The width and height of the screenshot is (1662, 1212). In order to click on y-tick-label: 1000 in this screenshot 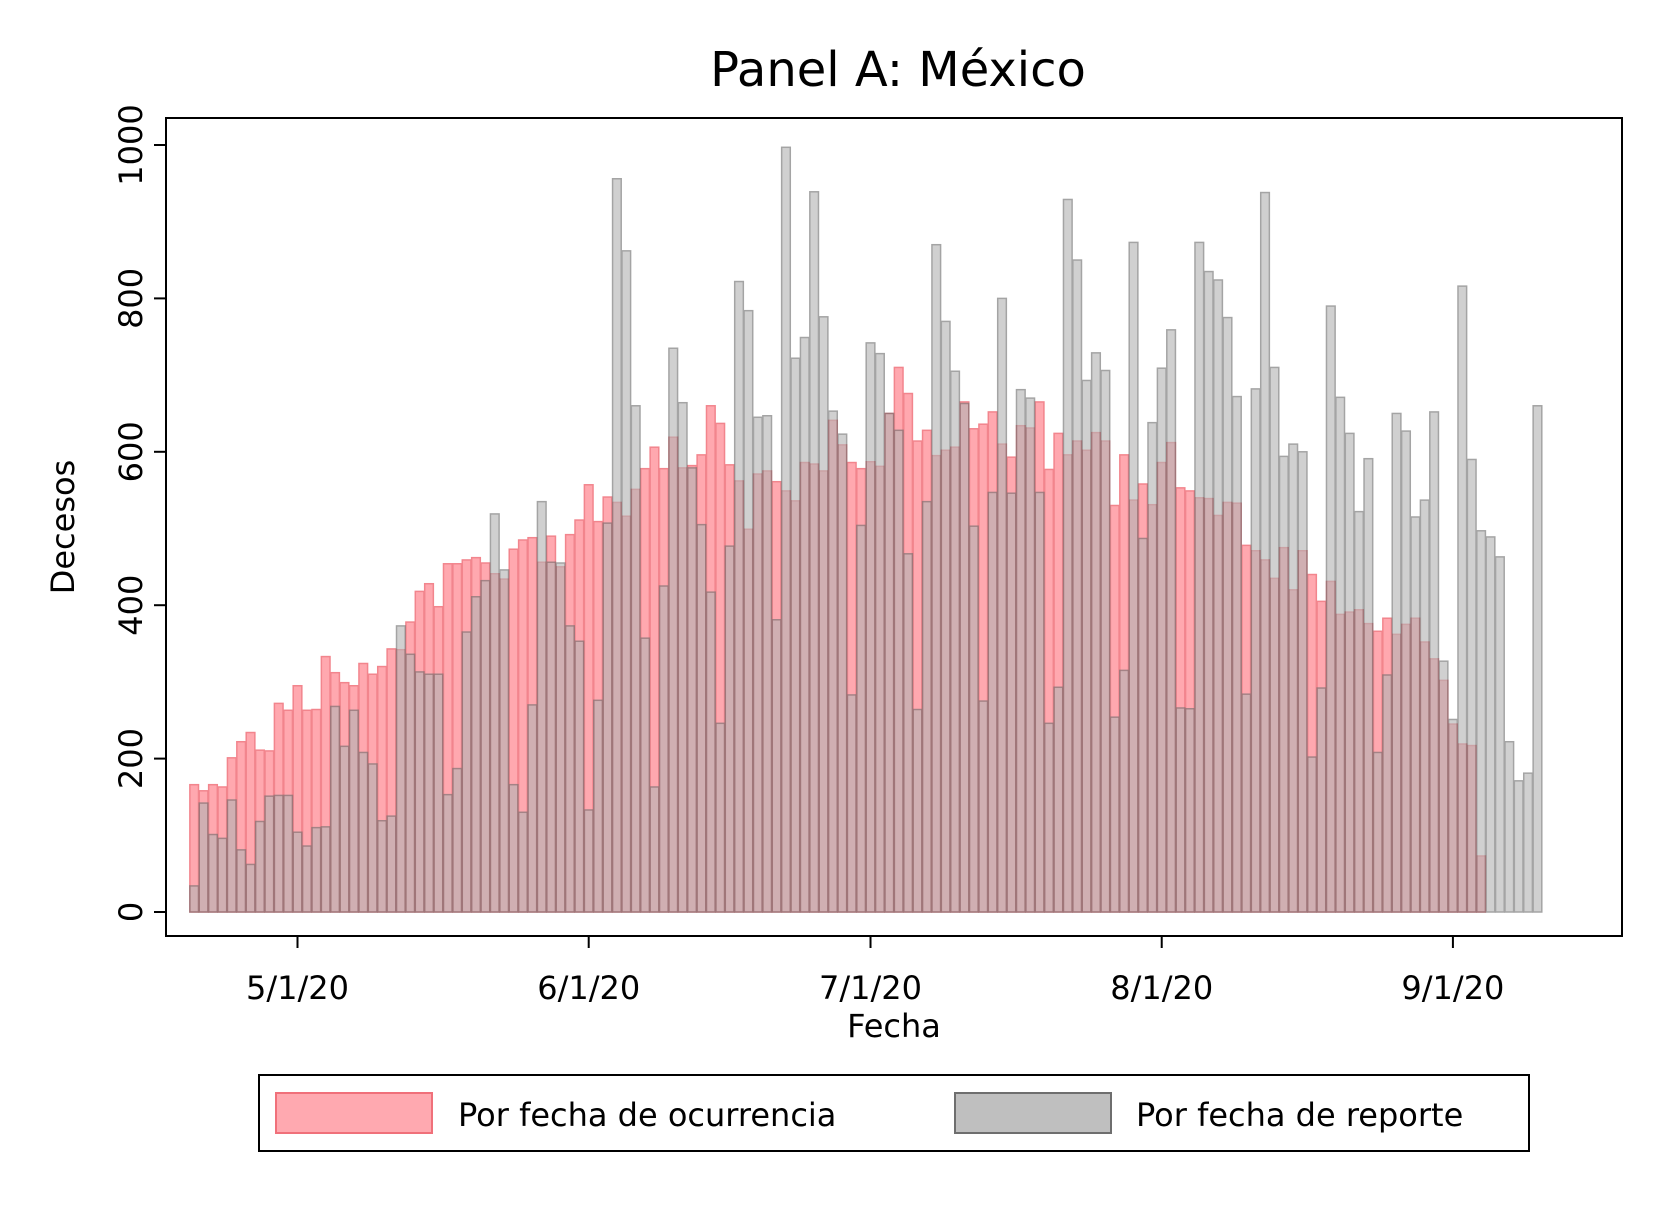, I will do `click(131, 144)`.